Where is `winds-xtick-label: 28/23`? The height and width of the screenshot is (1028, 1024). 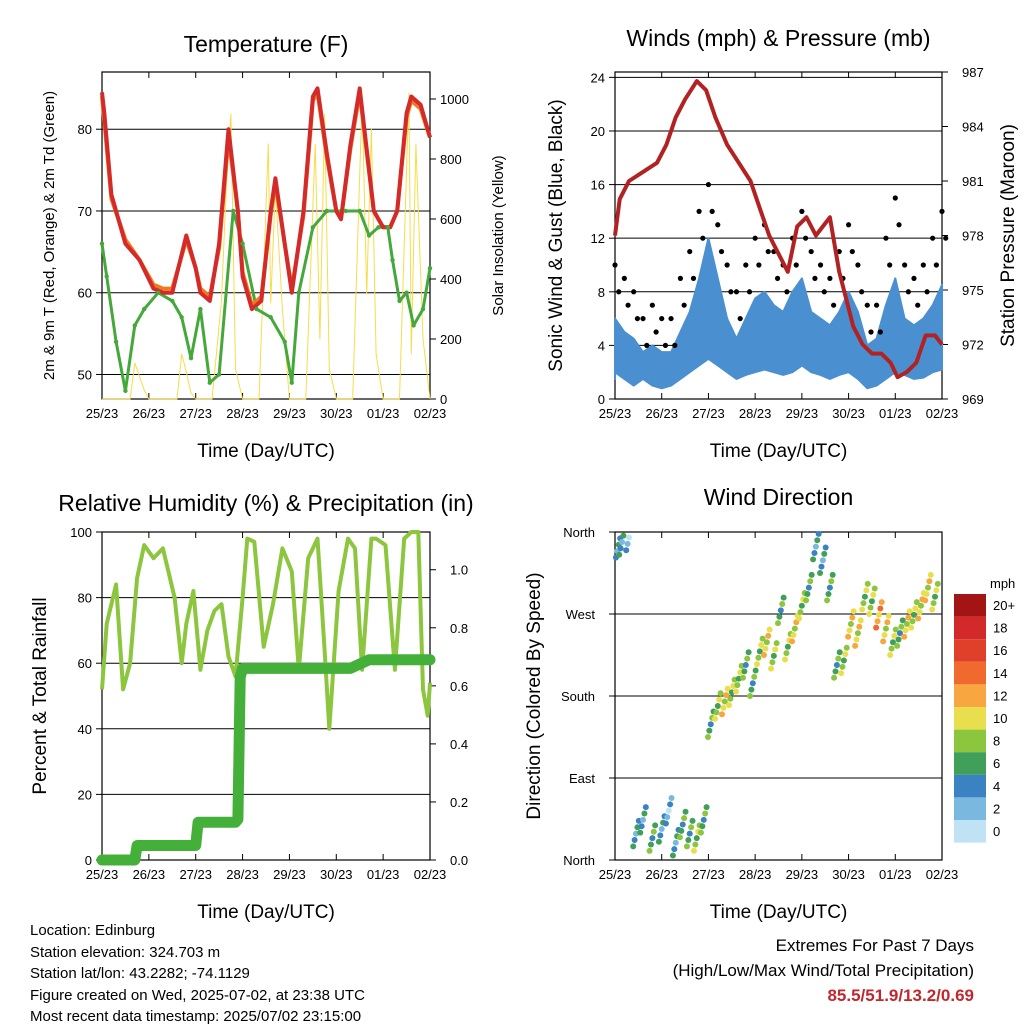 winds-xtick-label: 28/23 is located at coordinates (755, 413).